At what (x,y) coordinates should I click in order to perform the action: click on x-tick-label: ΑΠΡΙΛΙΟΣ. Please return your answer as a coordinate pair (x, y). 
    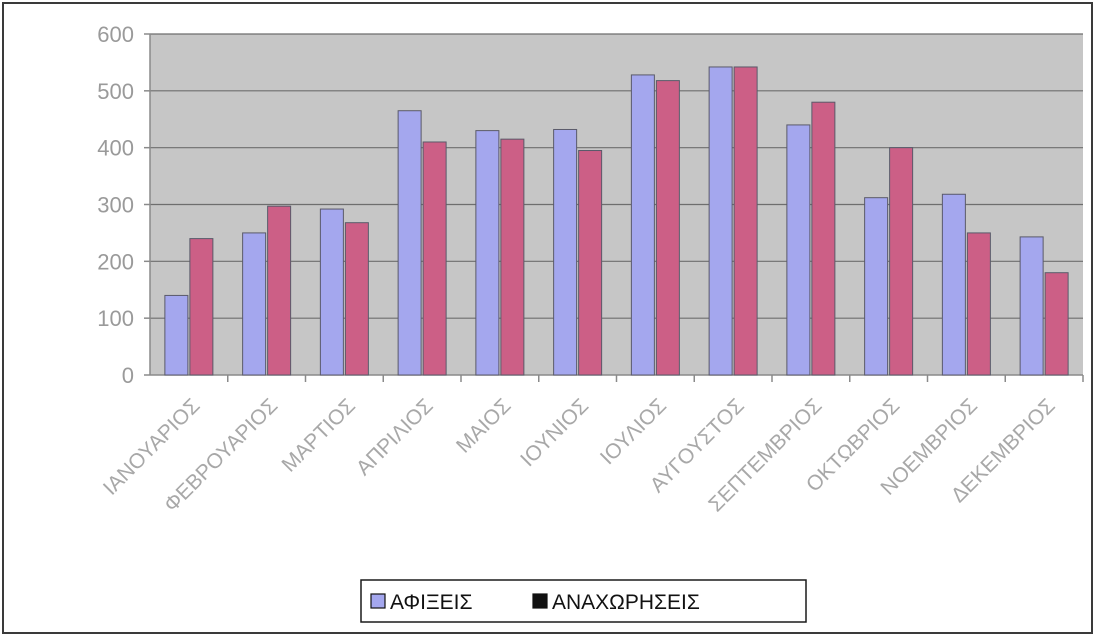
    Looking at the image, I should click on (395, 437).